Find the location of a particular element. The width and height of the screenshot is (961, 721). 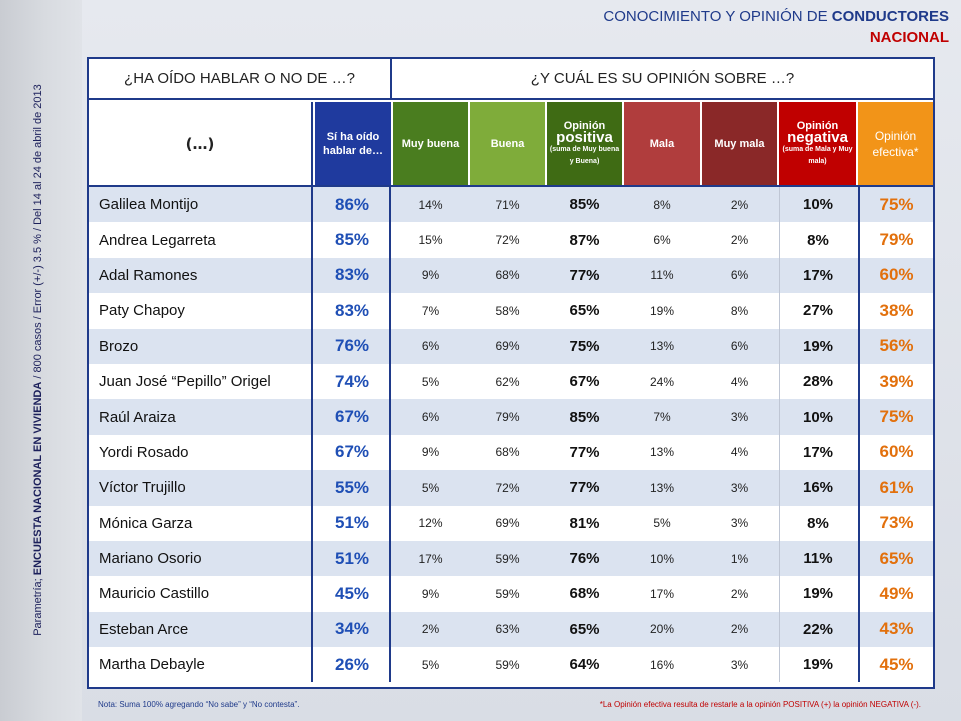

table-row: Martha Debayle 26% 5% 59% 64% 16% 3% 19% 45% is located at coordinates (511, 665).